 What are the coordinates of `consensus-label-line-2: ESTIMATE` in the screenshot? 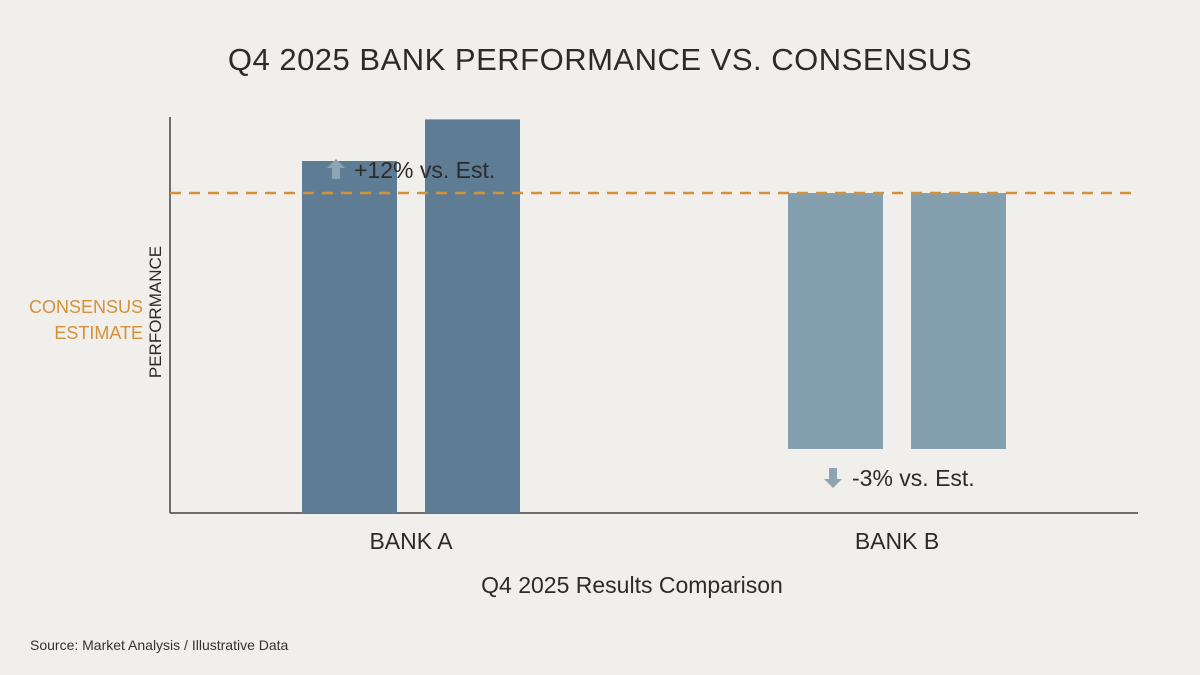 It's located at (98, 333).